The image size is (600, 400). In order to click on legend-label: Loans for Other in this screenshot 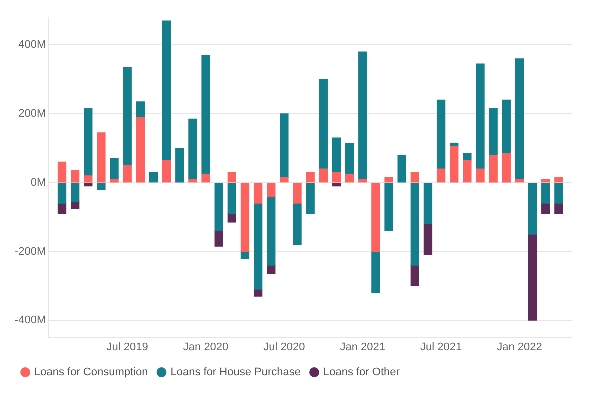, I will do `click(361, 372)`.